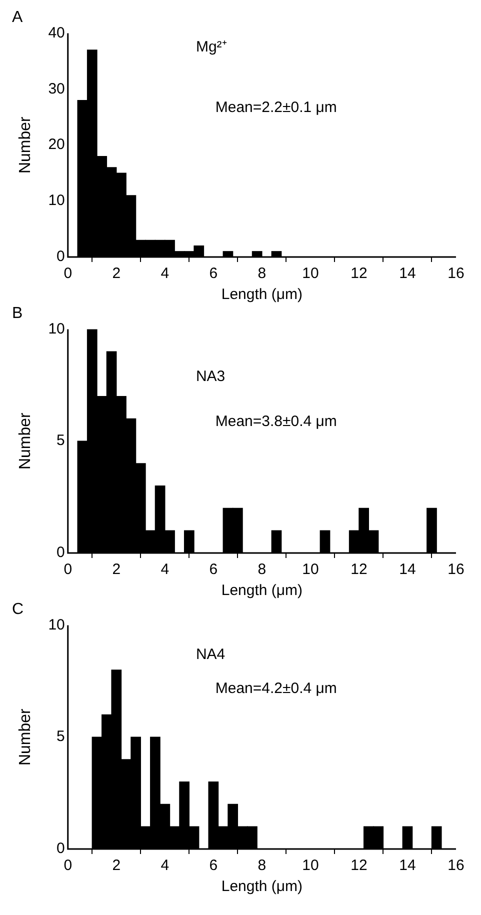 This screenshot has height=915, width=481. What do you see at coordinates (56, 33) in the screenshot?
I see `y-tick-label: 40` at bounding box center [56, 33].